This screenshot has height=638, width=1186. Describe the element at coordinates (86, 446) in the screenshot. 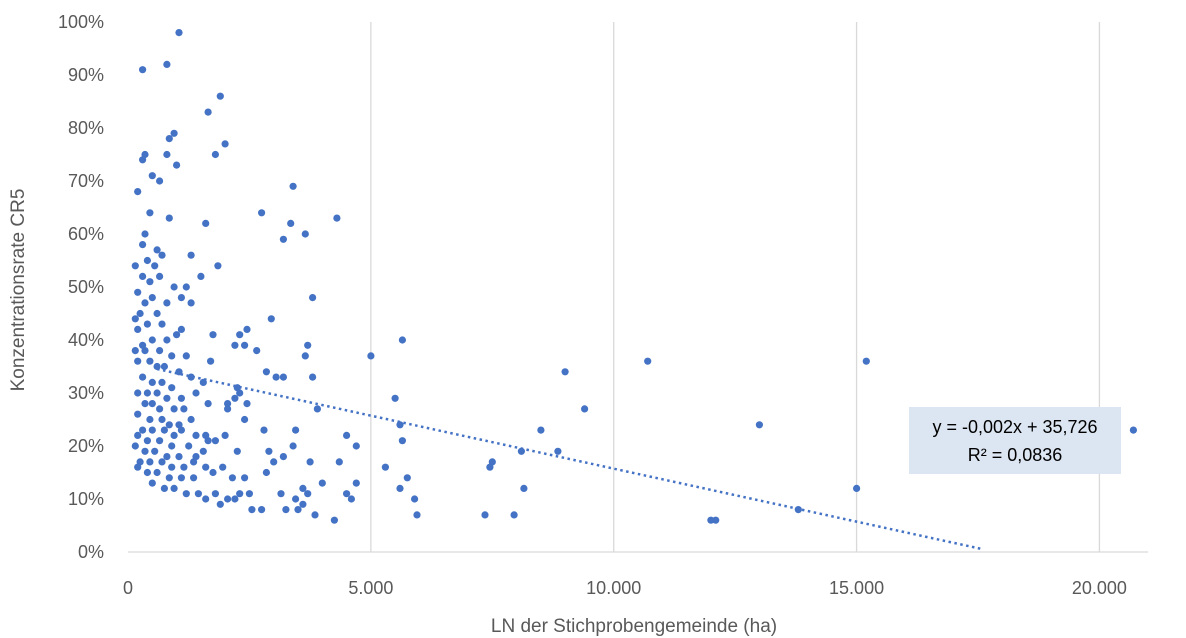

I see `y-tick-label: 20%` at that location.